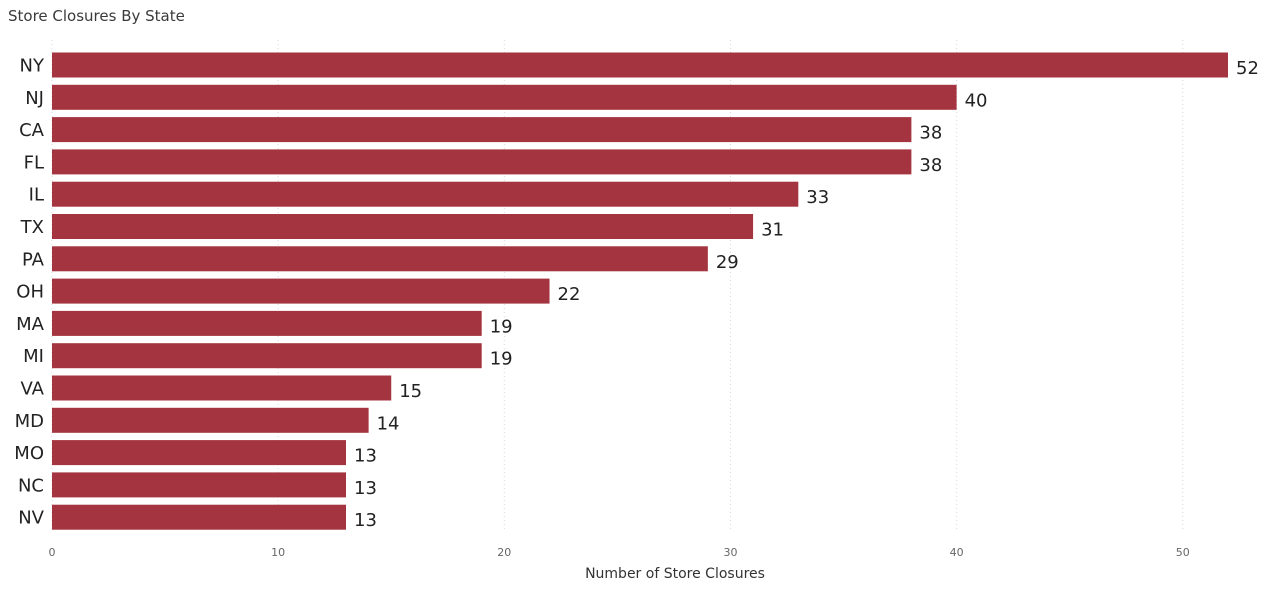 The image size is (1280, 589). What do you see at coordinates (1183, 552) in the screenshot?
I see `x-tick-label: 50` at bounding box center [1183, 552].